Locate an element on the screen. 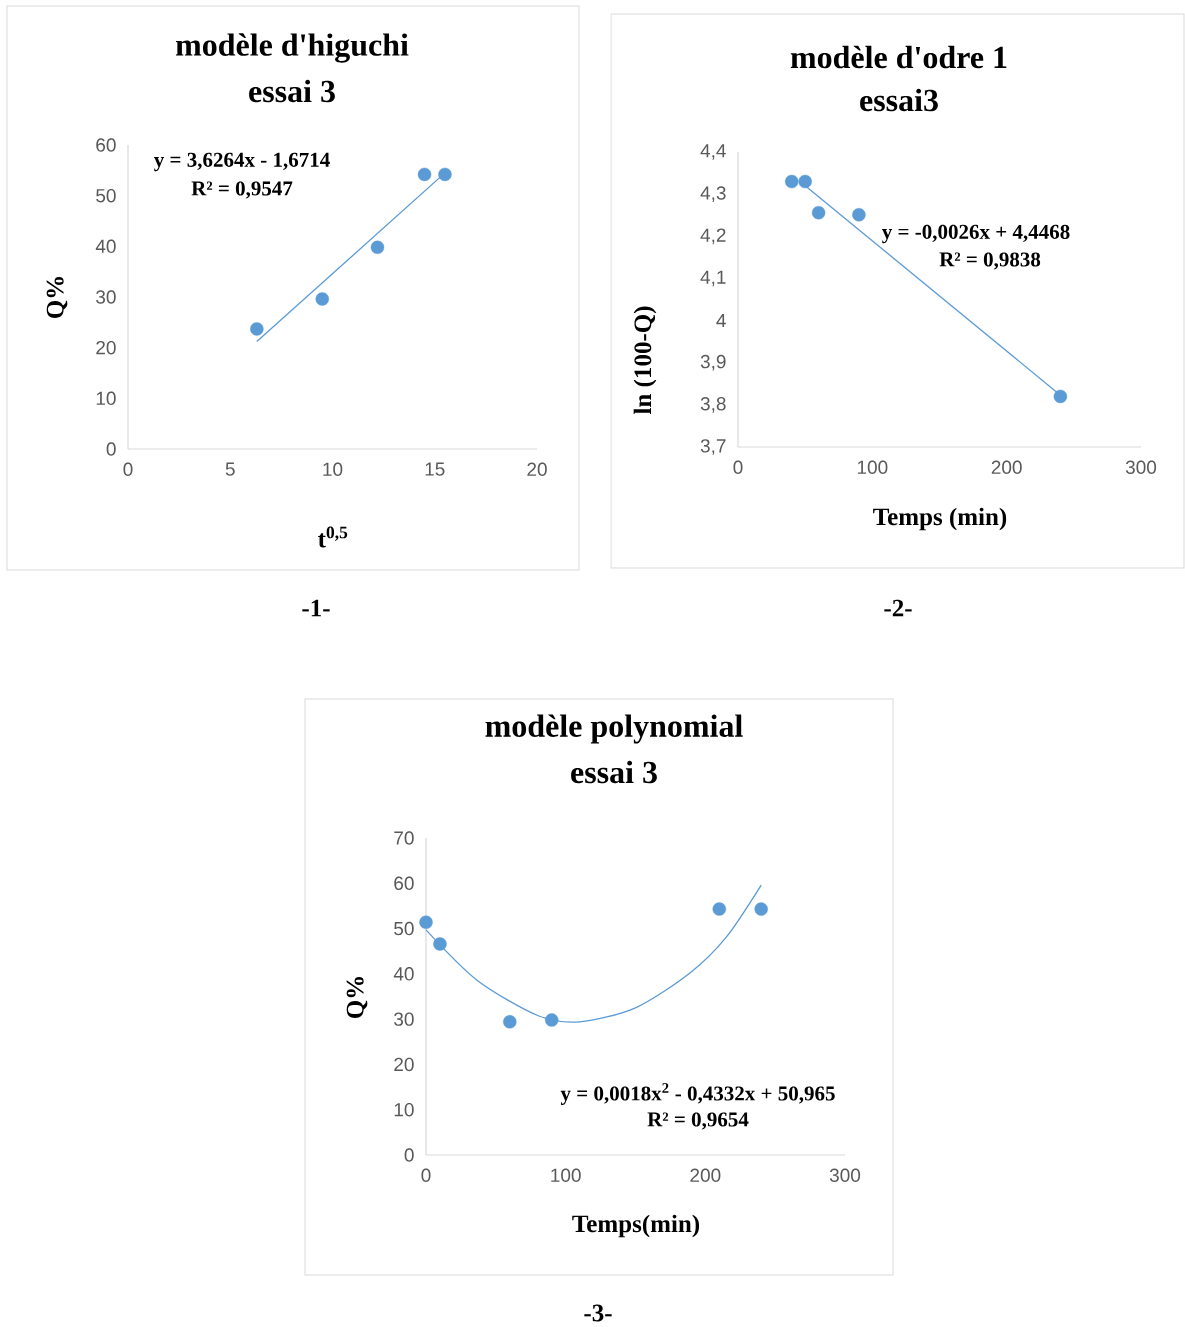  annotation: y = -0,0026x + 4,4468 is located at coordinates (975, 234).